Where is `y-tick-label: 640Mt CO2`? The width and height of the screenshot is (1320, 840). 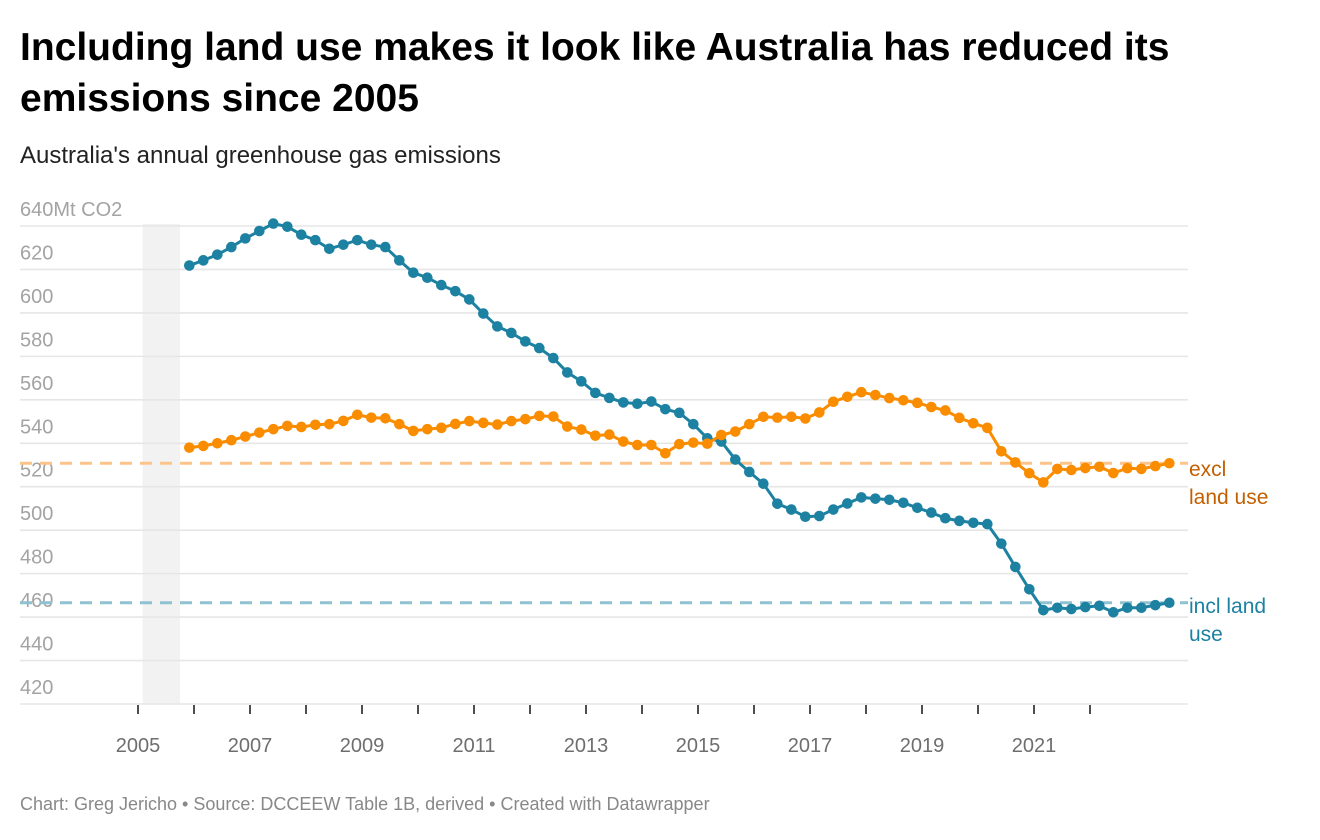
y-tick-label: 640Mt CO2 is located at coordinates (71, 210).